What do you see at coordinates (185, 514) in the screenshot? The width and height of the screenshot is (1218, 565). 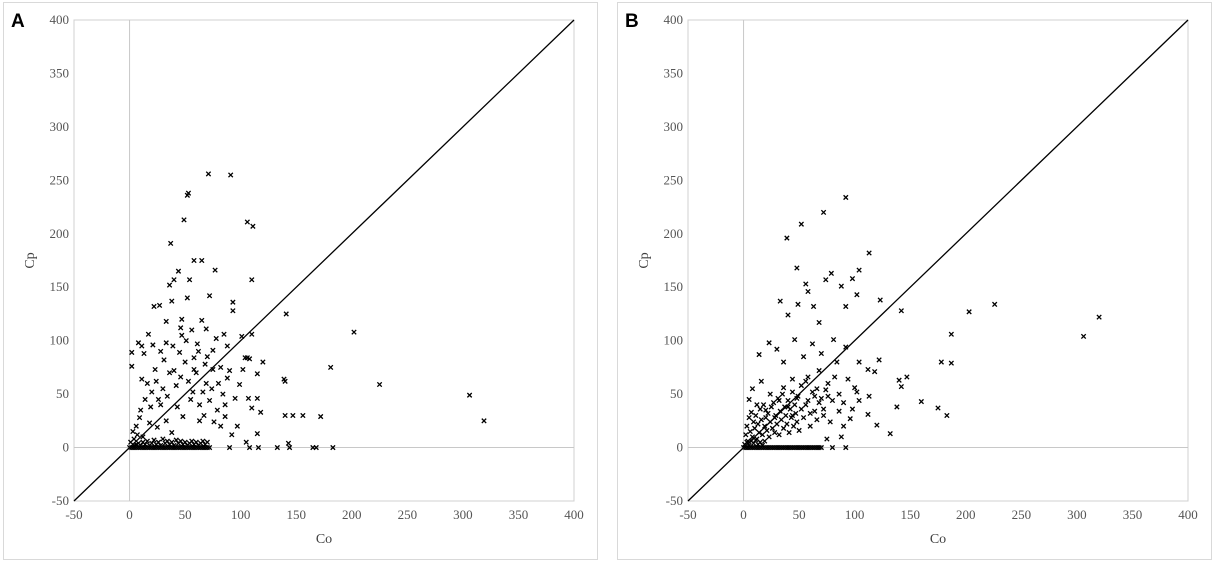 I see `x-tick-label: 50` at bounding box center [185, 514].